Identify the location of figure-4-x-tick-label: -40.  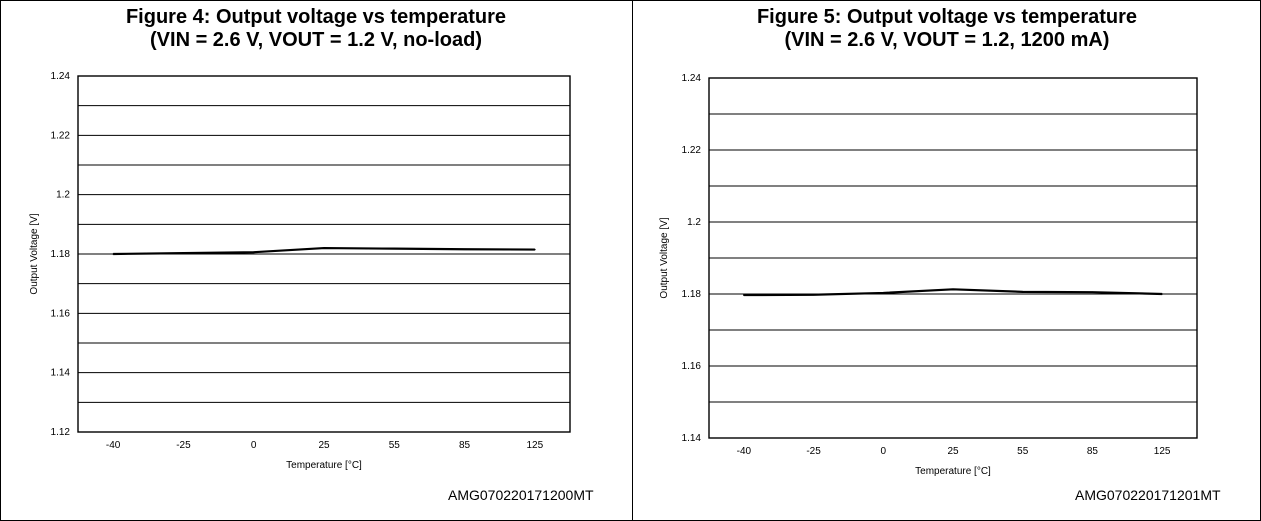
(113, 445).